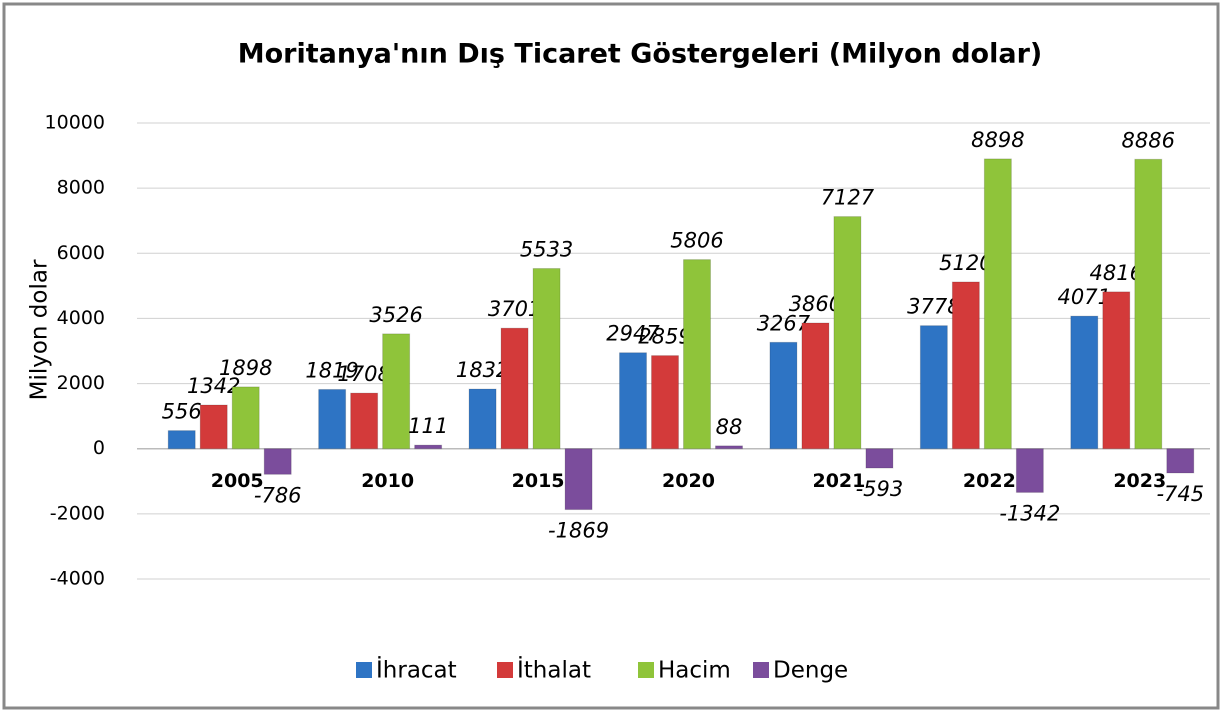  What do you see at coordinates (997, 140) in the screenshot?
I see `value-label: 8898` at bounding box center [997, 140].